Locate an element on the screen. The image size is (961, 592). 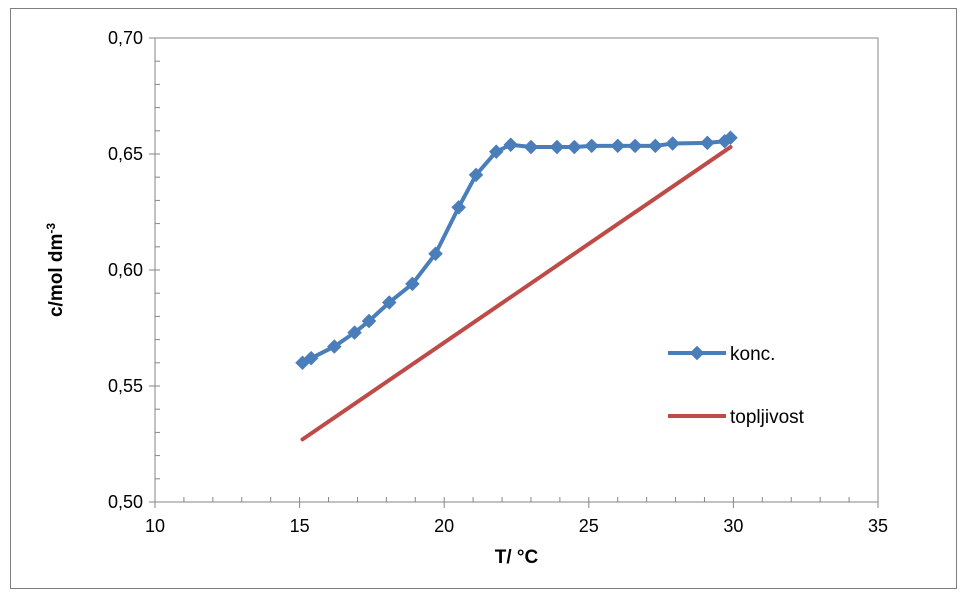
y-axis-title: c/mol dm-3 is located at coordinates (55, 270).